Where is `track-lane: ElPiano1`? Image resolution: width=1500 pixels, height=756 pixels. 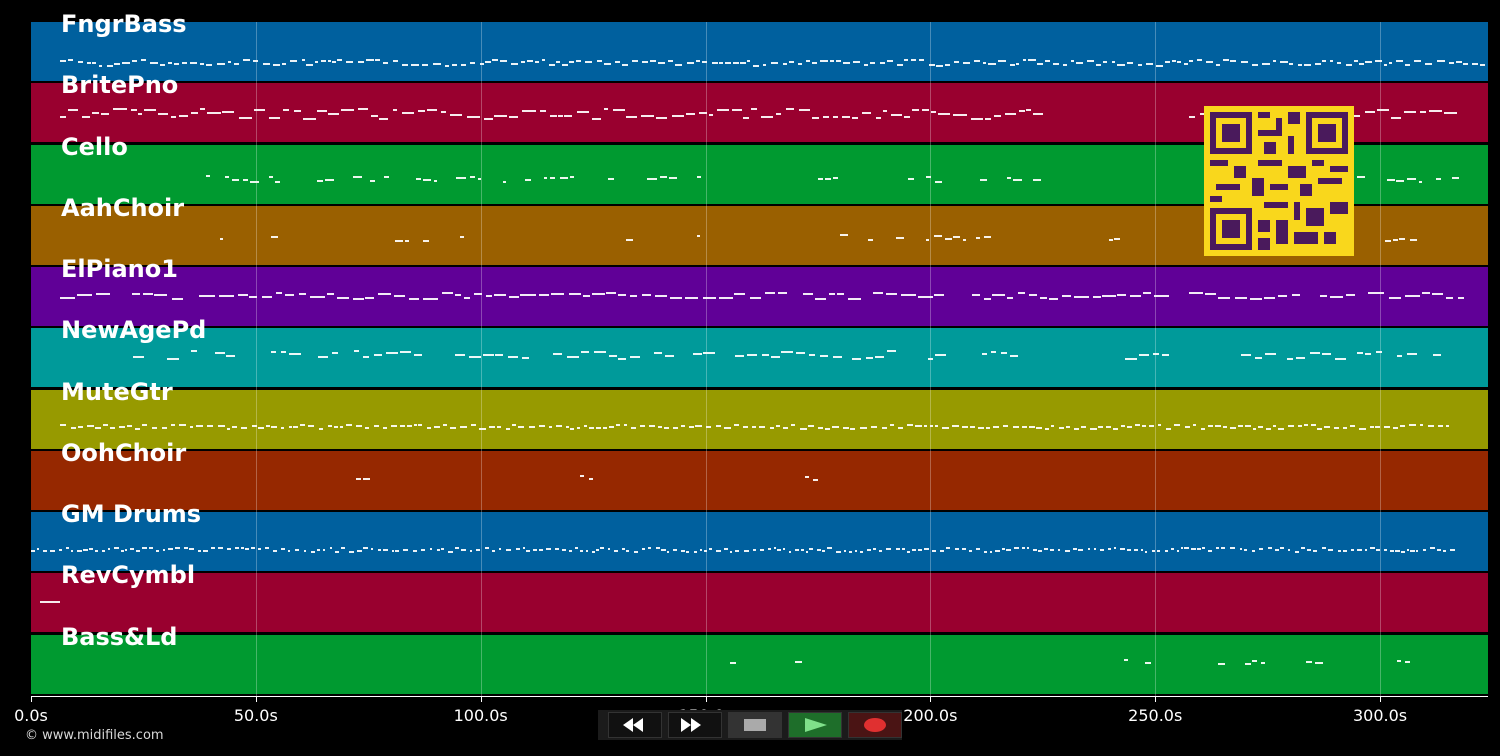 track-lane: ElPiano1 is located at coordinates (759, 290).